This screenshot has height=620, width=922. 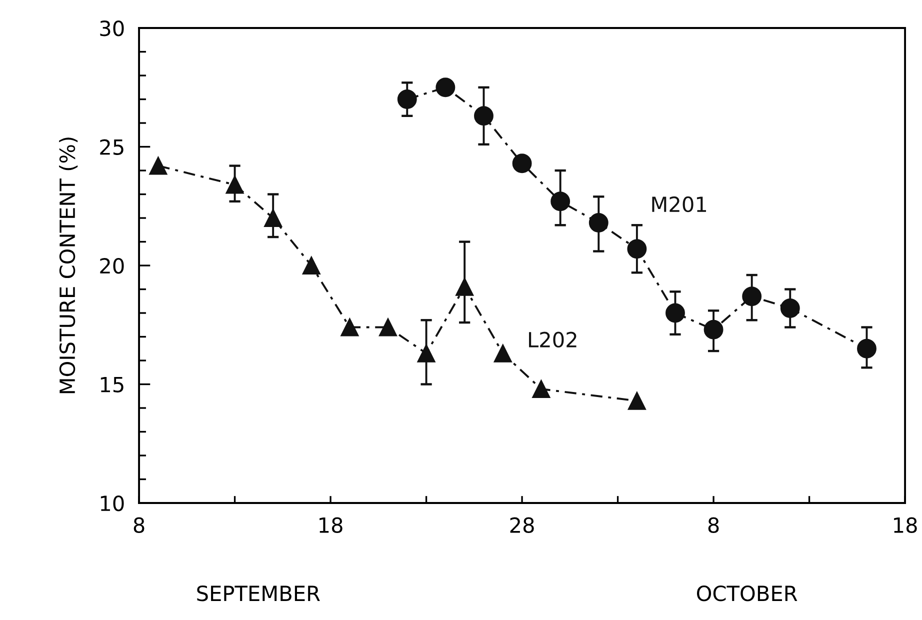 I want to click on series-label: M201, so click(x=679, y=204).